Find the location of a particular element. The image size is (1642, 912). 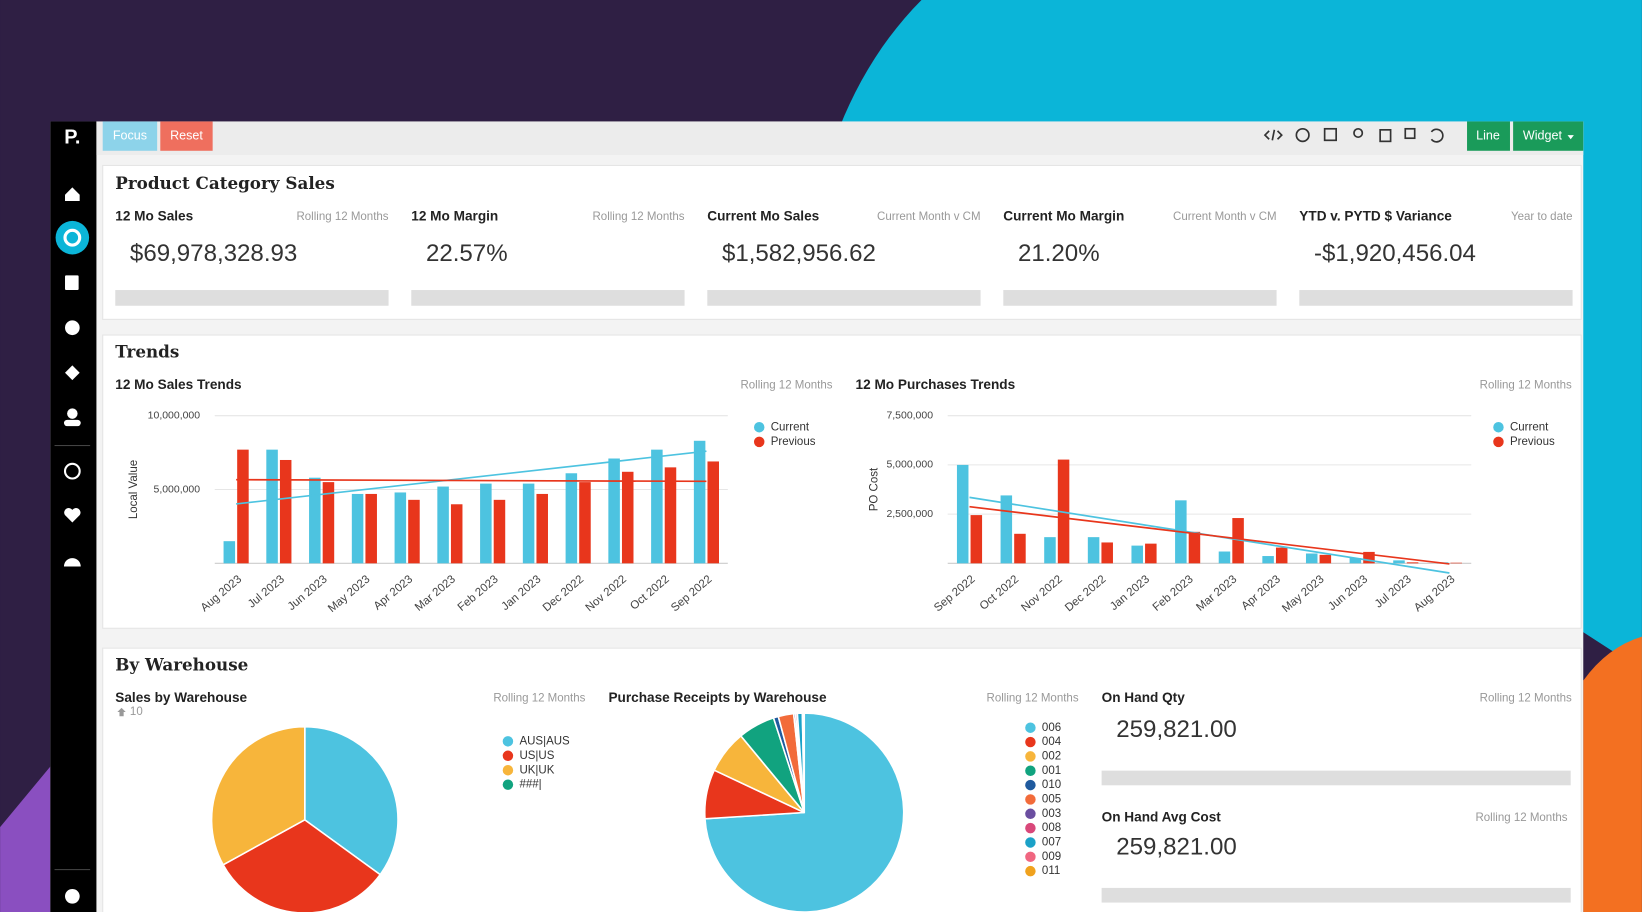

icon-user is located at coordinates (72, 413).